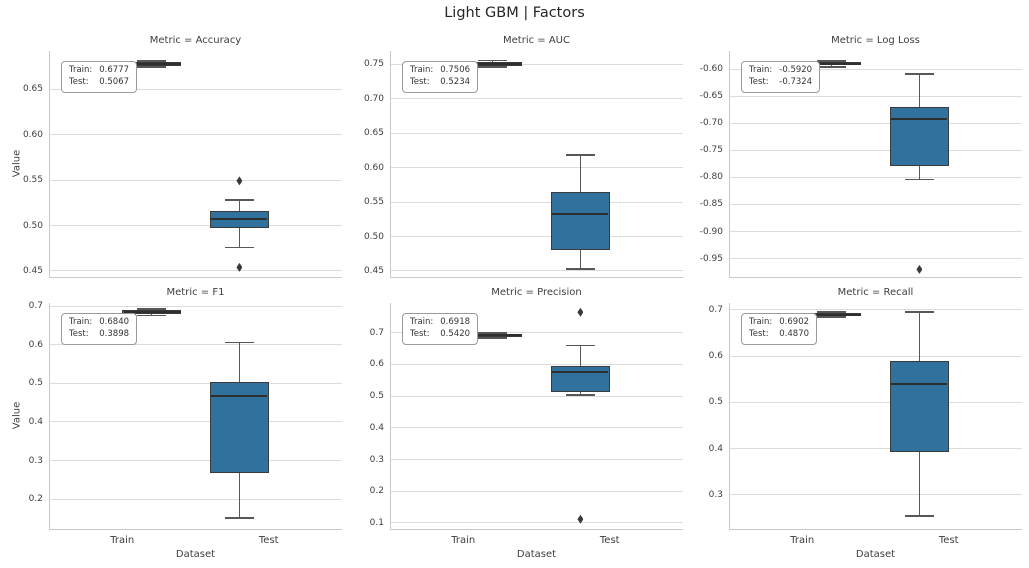 The height and width of the screenshot is (568, 1029). I want to click on subplot-title: Metric = F1, so click(195, 292).